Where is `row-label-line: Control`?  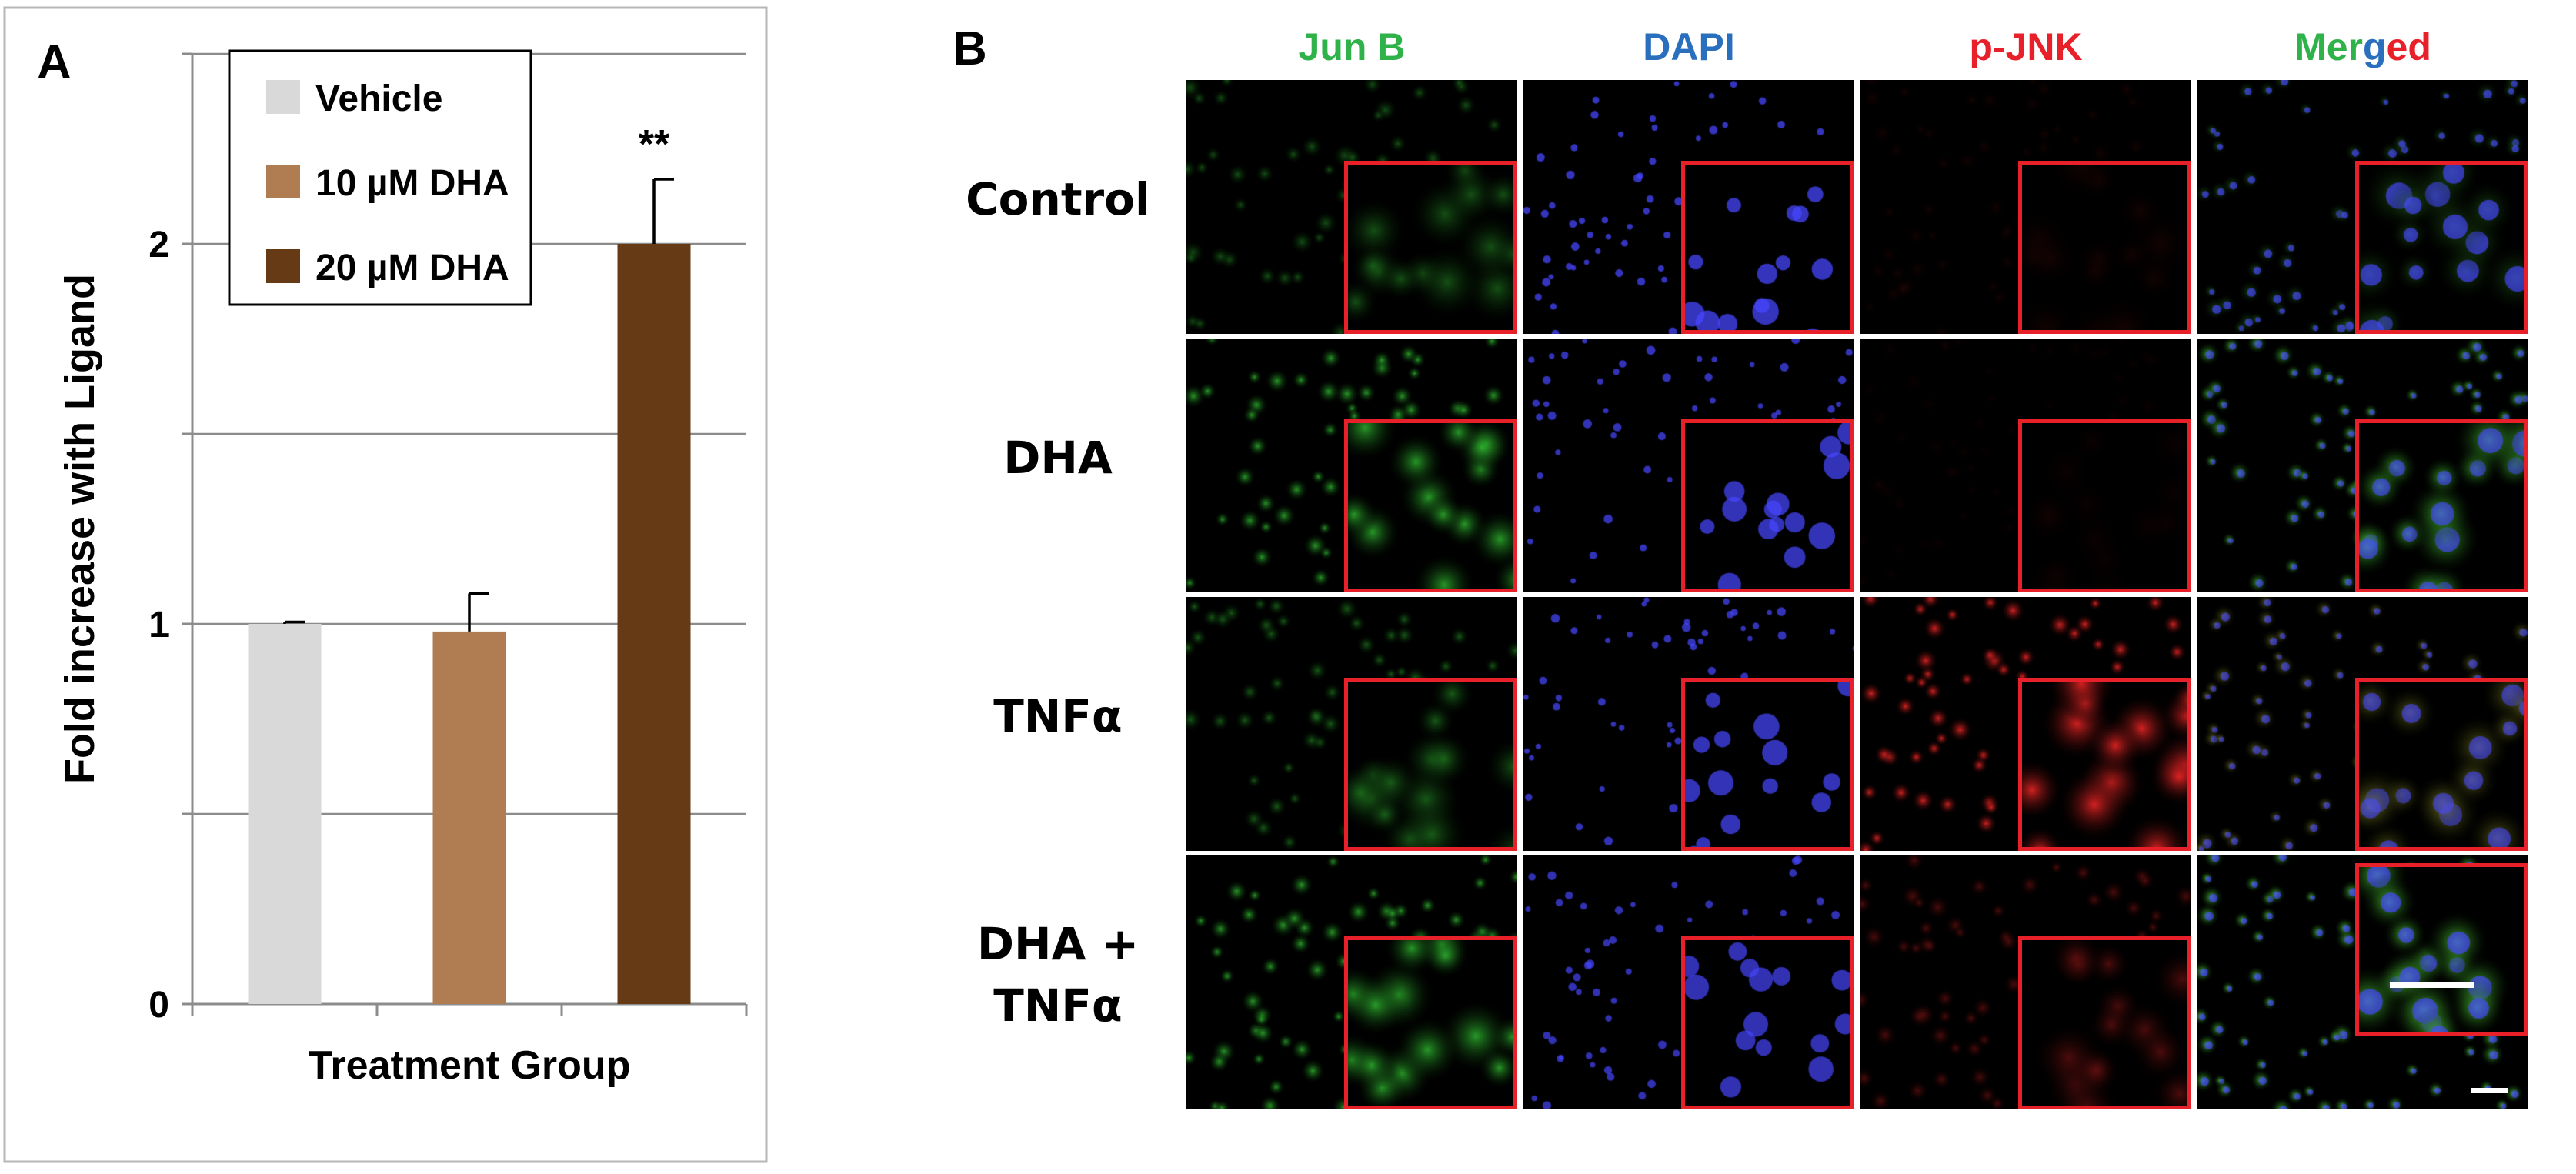 row-label-line: Control is located at coordinates (1058, 199).